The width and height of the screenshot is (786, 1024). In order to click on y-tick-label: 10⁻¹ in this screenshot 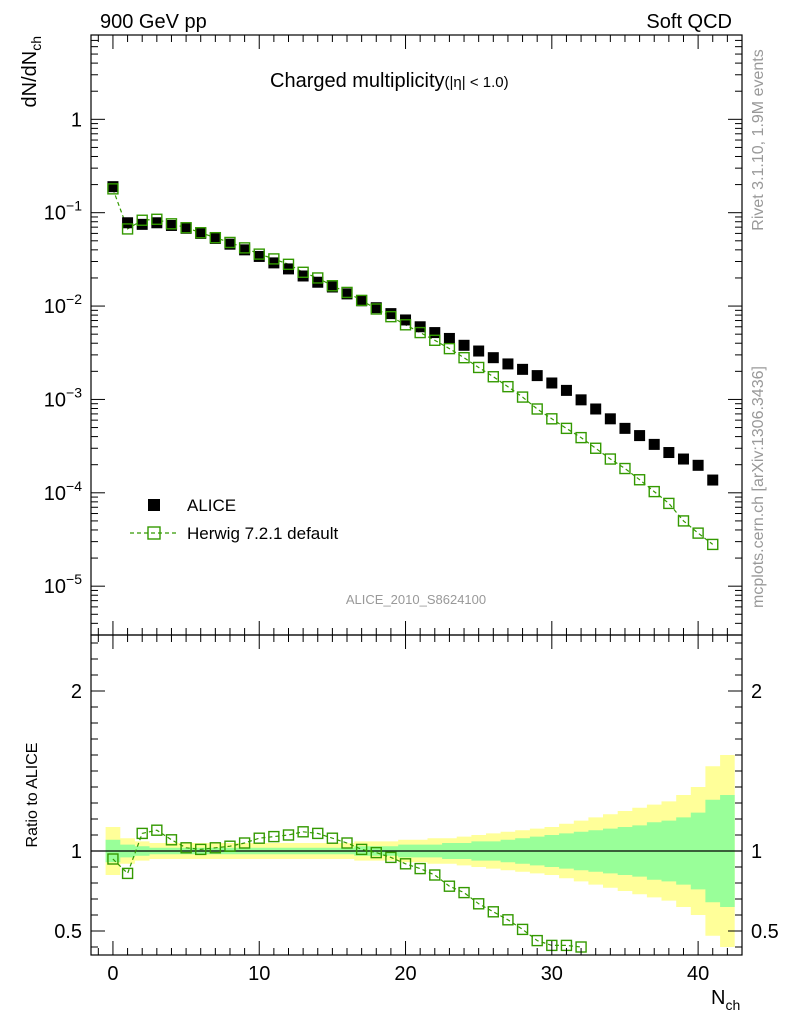, I will do `click(63, 211)`.